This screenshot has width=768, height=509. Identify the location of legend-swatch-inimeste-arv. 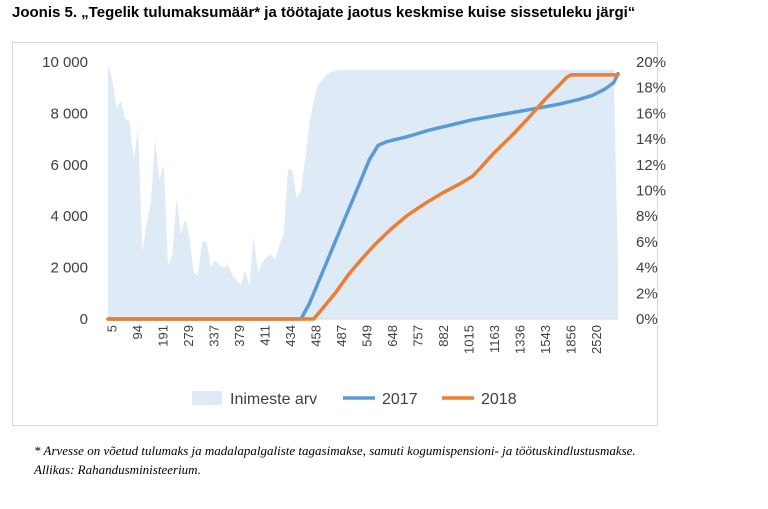
(207, 398).